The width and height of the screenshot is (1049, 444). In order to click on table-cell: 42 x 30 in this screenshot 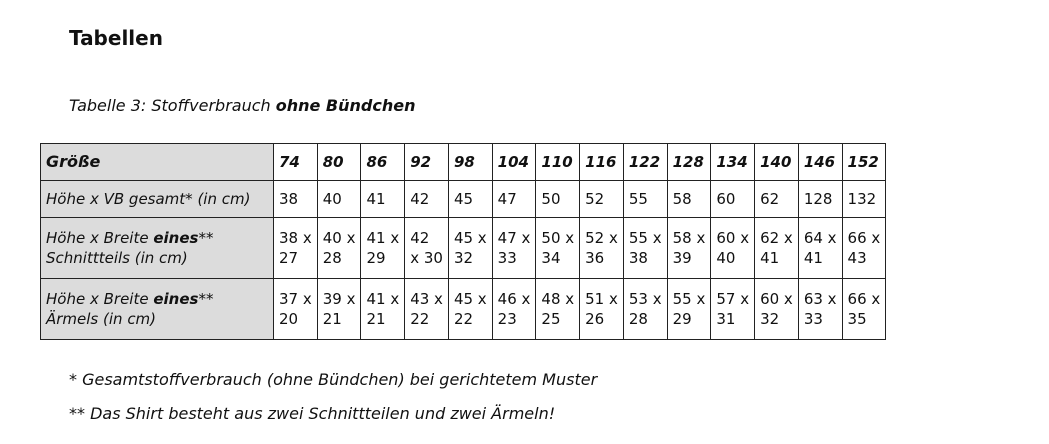, I will do `click(426, 248)`.